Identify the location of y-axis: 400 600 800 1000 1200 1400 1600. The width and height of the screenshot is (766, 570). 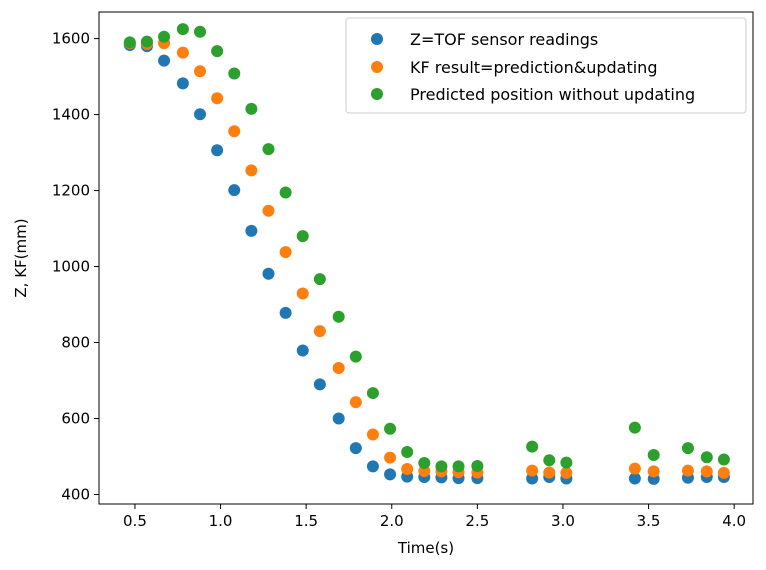
(75, 267).